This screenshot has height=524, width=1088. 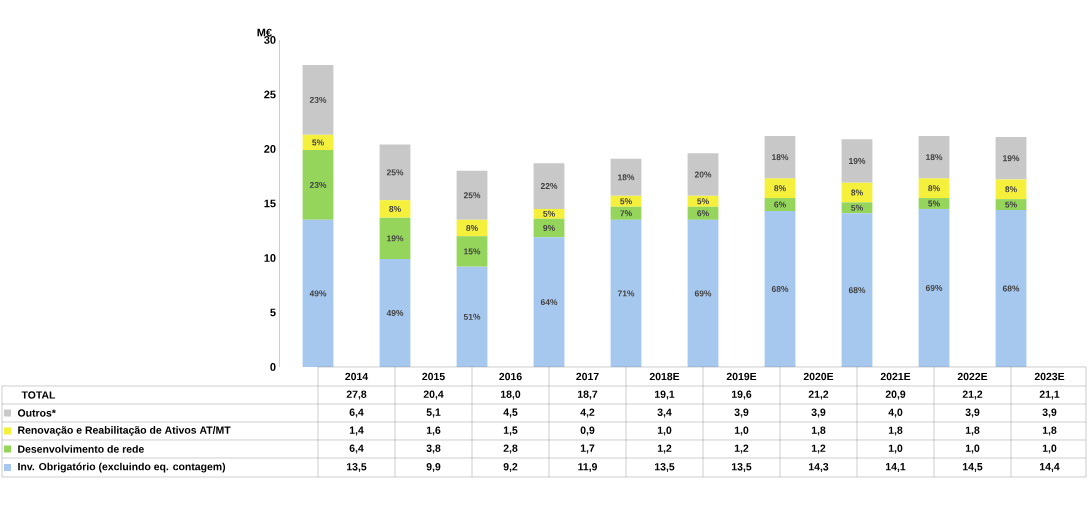 What do you see at coordinates (273, 367) in the screenshot?
I see `y-tick-label: 0` at bounding box center [273, 367].